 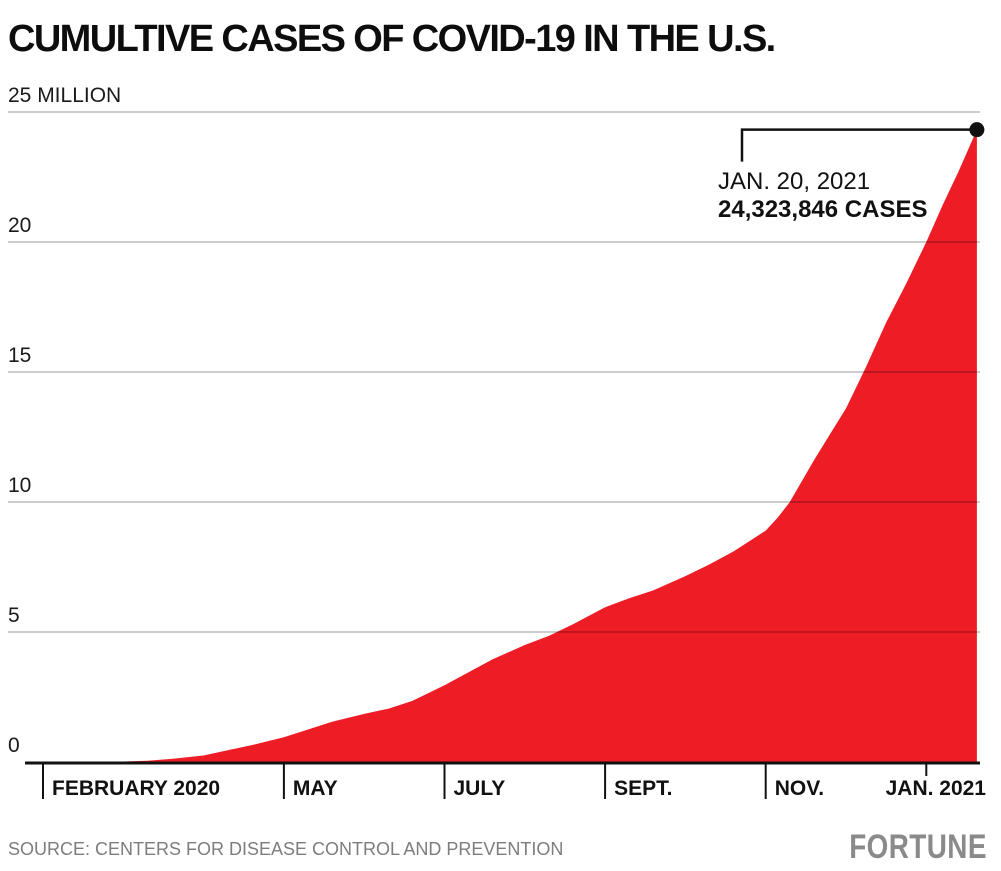 I want to click on x-axis-label-february-2020: FEBRUARY 2020, so click(x=136, y=788).